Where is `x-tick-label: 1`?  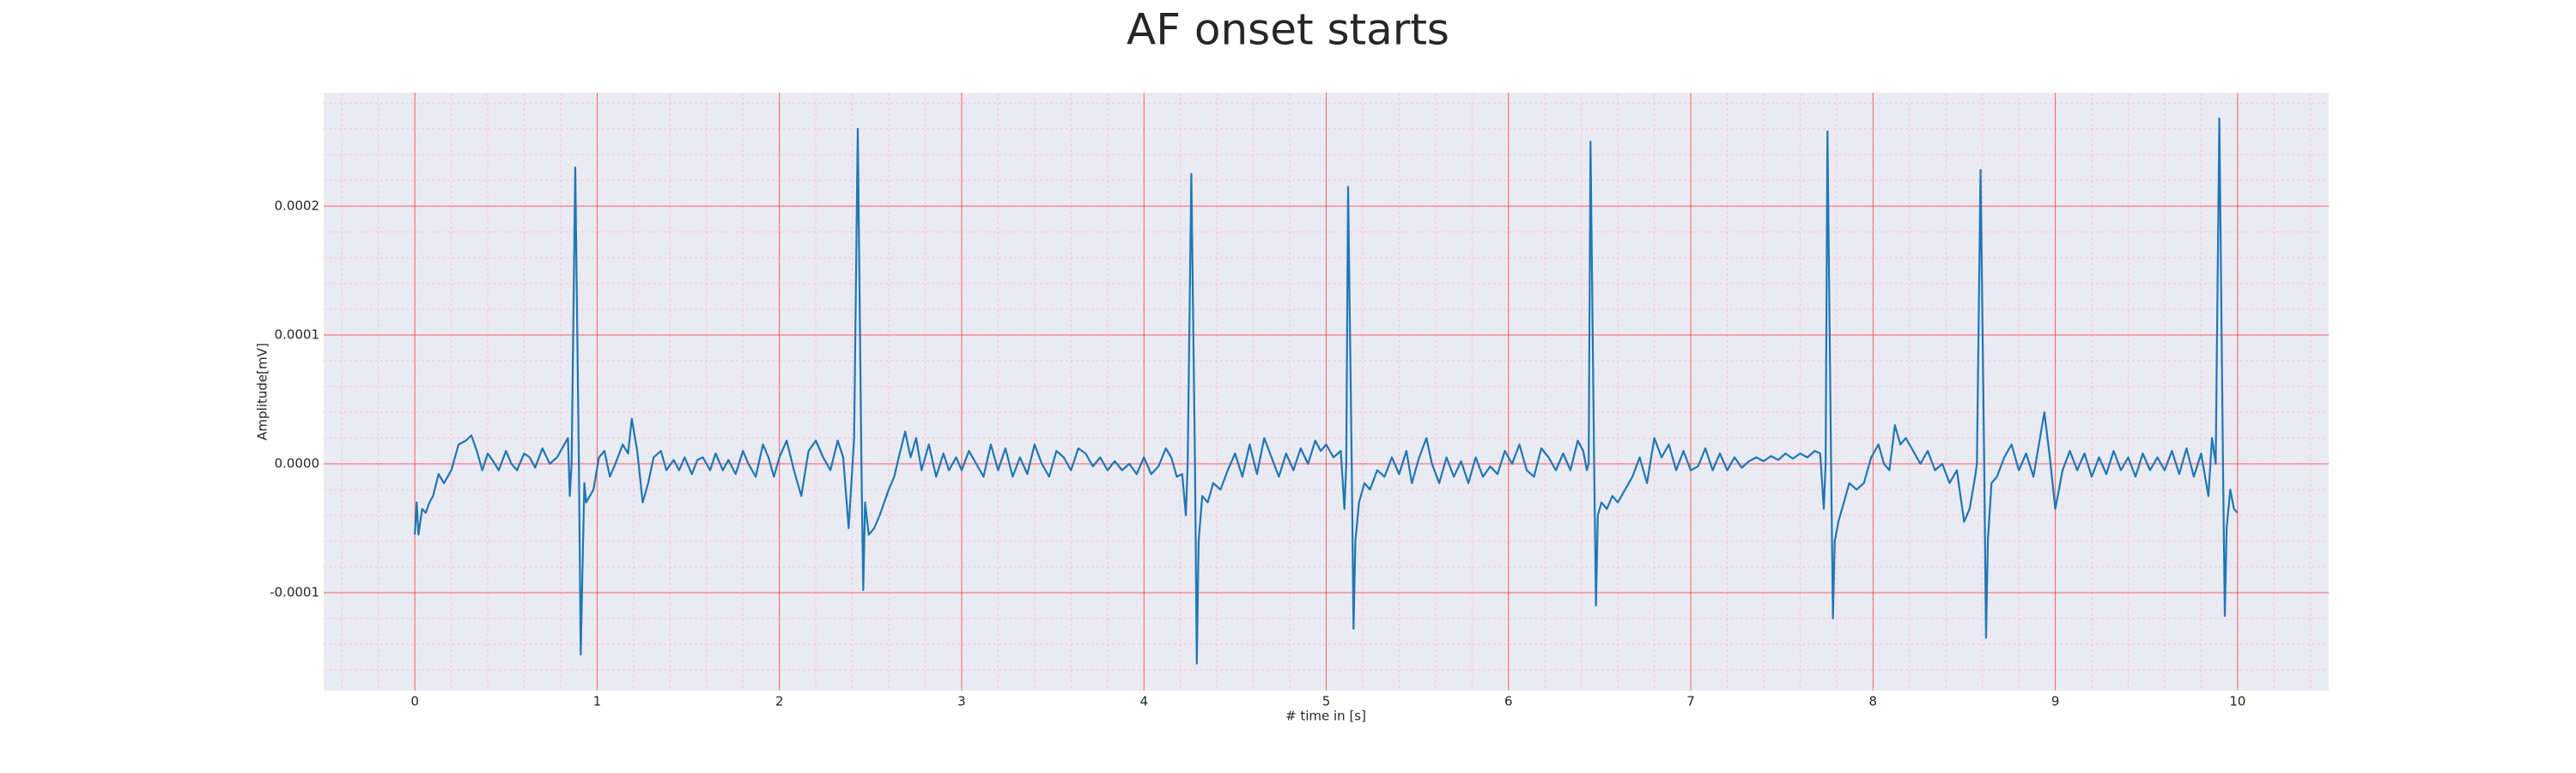
x-tick-label: 1 is located at coordinates (597, 701).